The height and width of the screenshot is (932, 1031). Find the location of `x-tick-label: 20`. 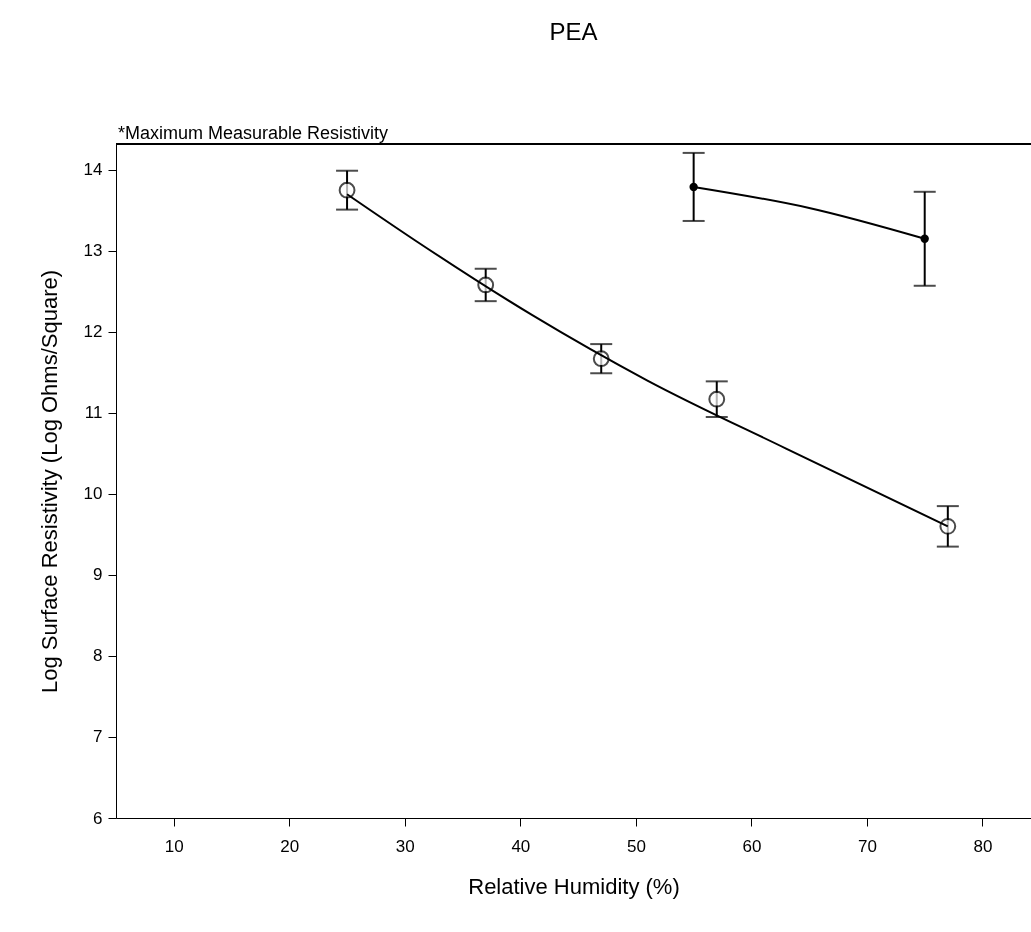

x-tick-label: 20 is located at coordinates (290, 846).